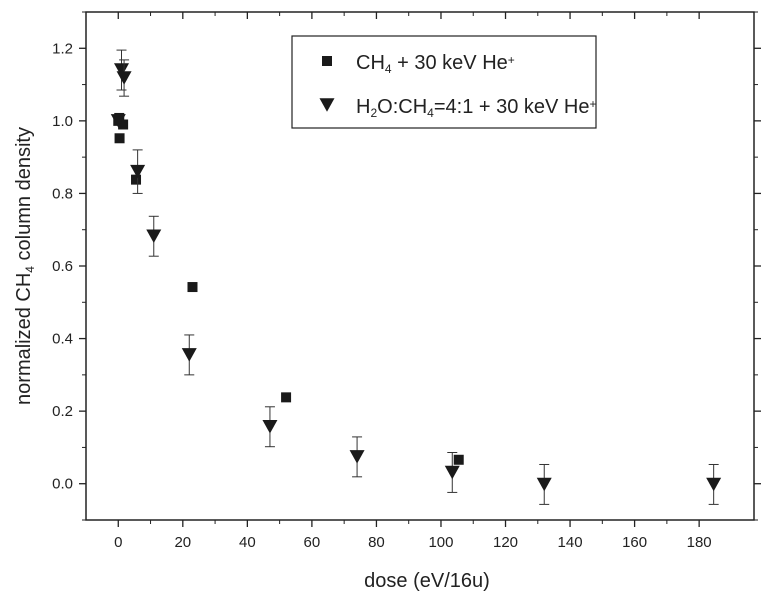 The image size is (768, 595). Describe the element at coordinates (312, 542) in the screenshot. I see `x-tick-label: 60` at that location.